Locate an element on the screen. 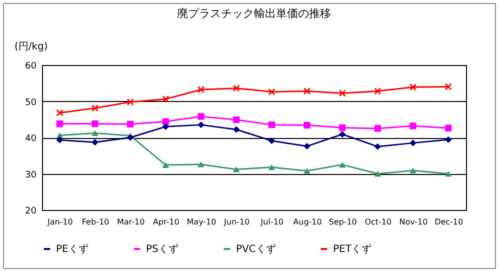  x-tick-label: Nov-10 is located at coordinates (413, 222).